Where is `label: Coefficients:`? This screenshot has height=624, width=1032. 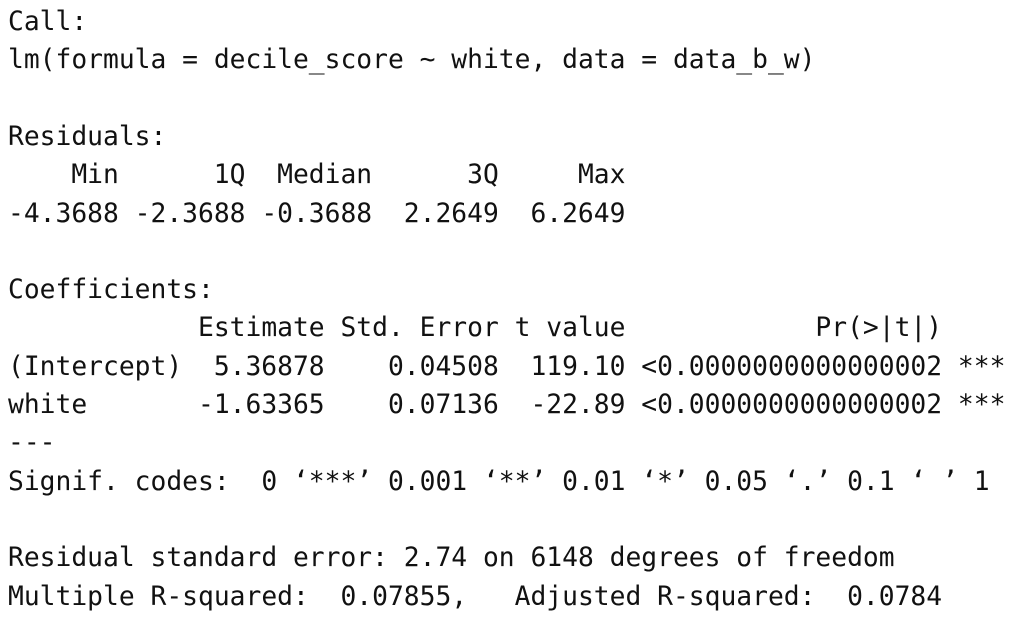
label: Coefficients: is located at coordinates (111, 290).